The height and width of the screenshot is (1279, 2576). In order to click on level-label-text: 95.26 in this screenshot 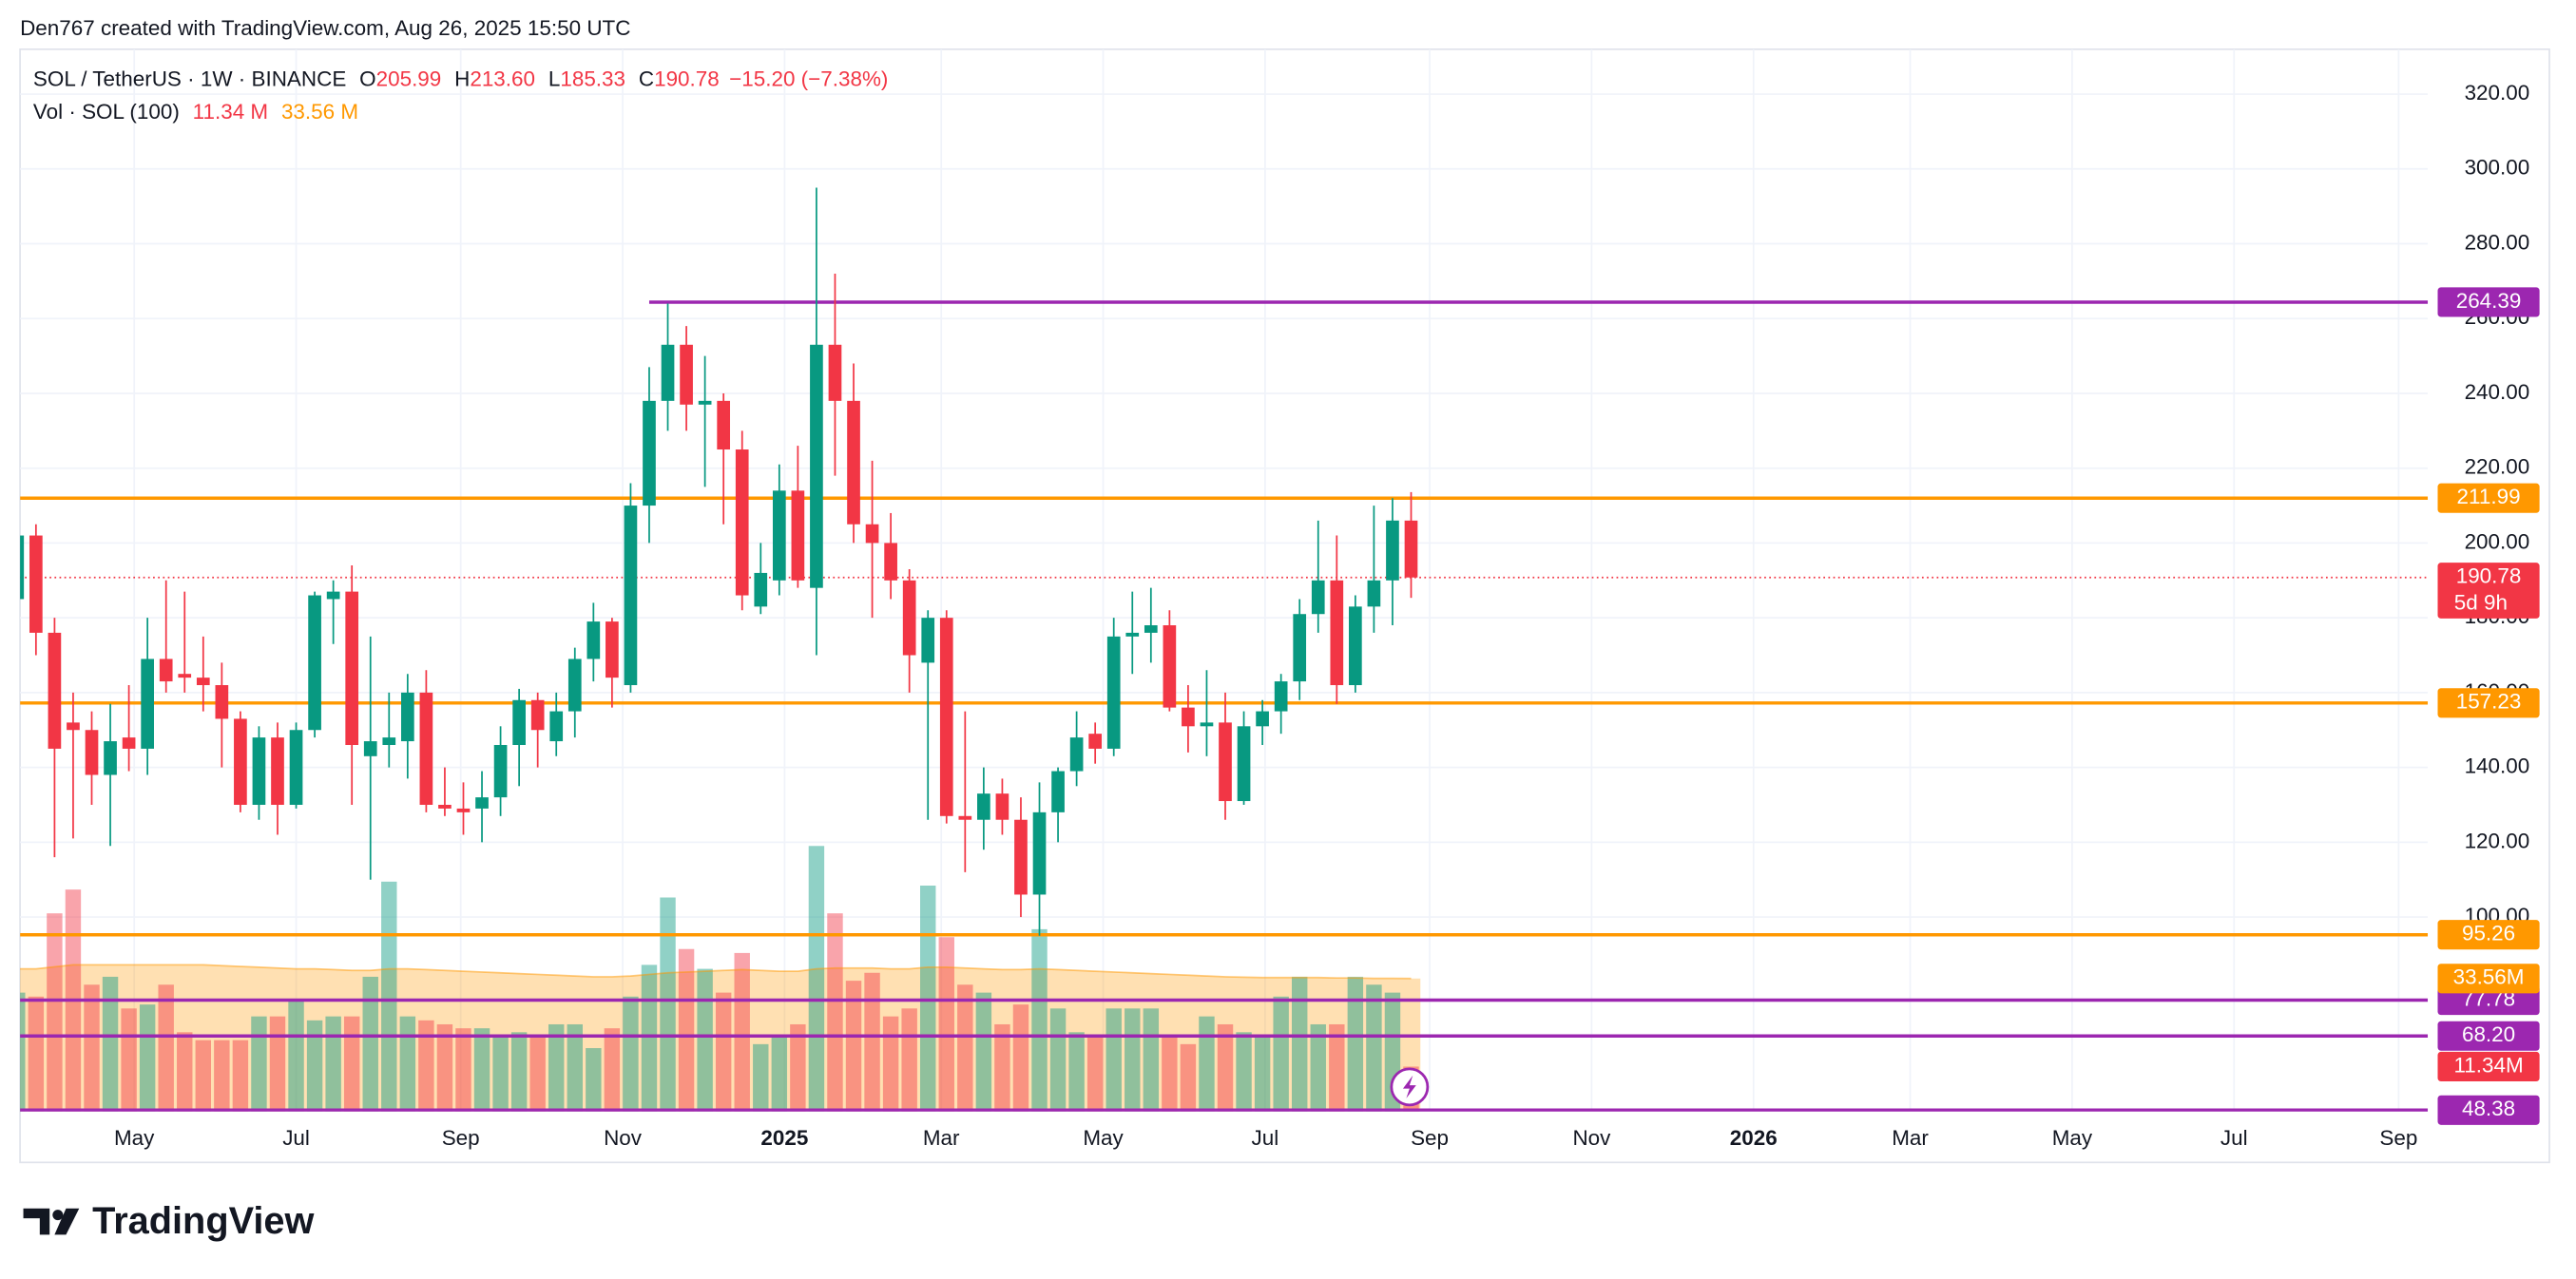, I will do `click(2488, 933)`.